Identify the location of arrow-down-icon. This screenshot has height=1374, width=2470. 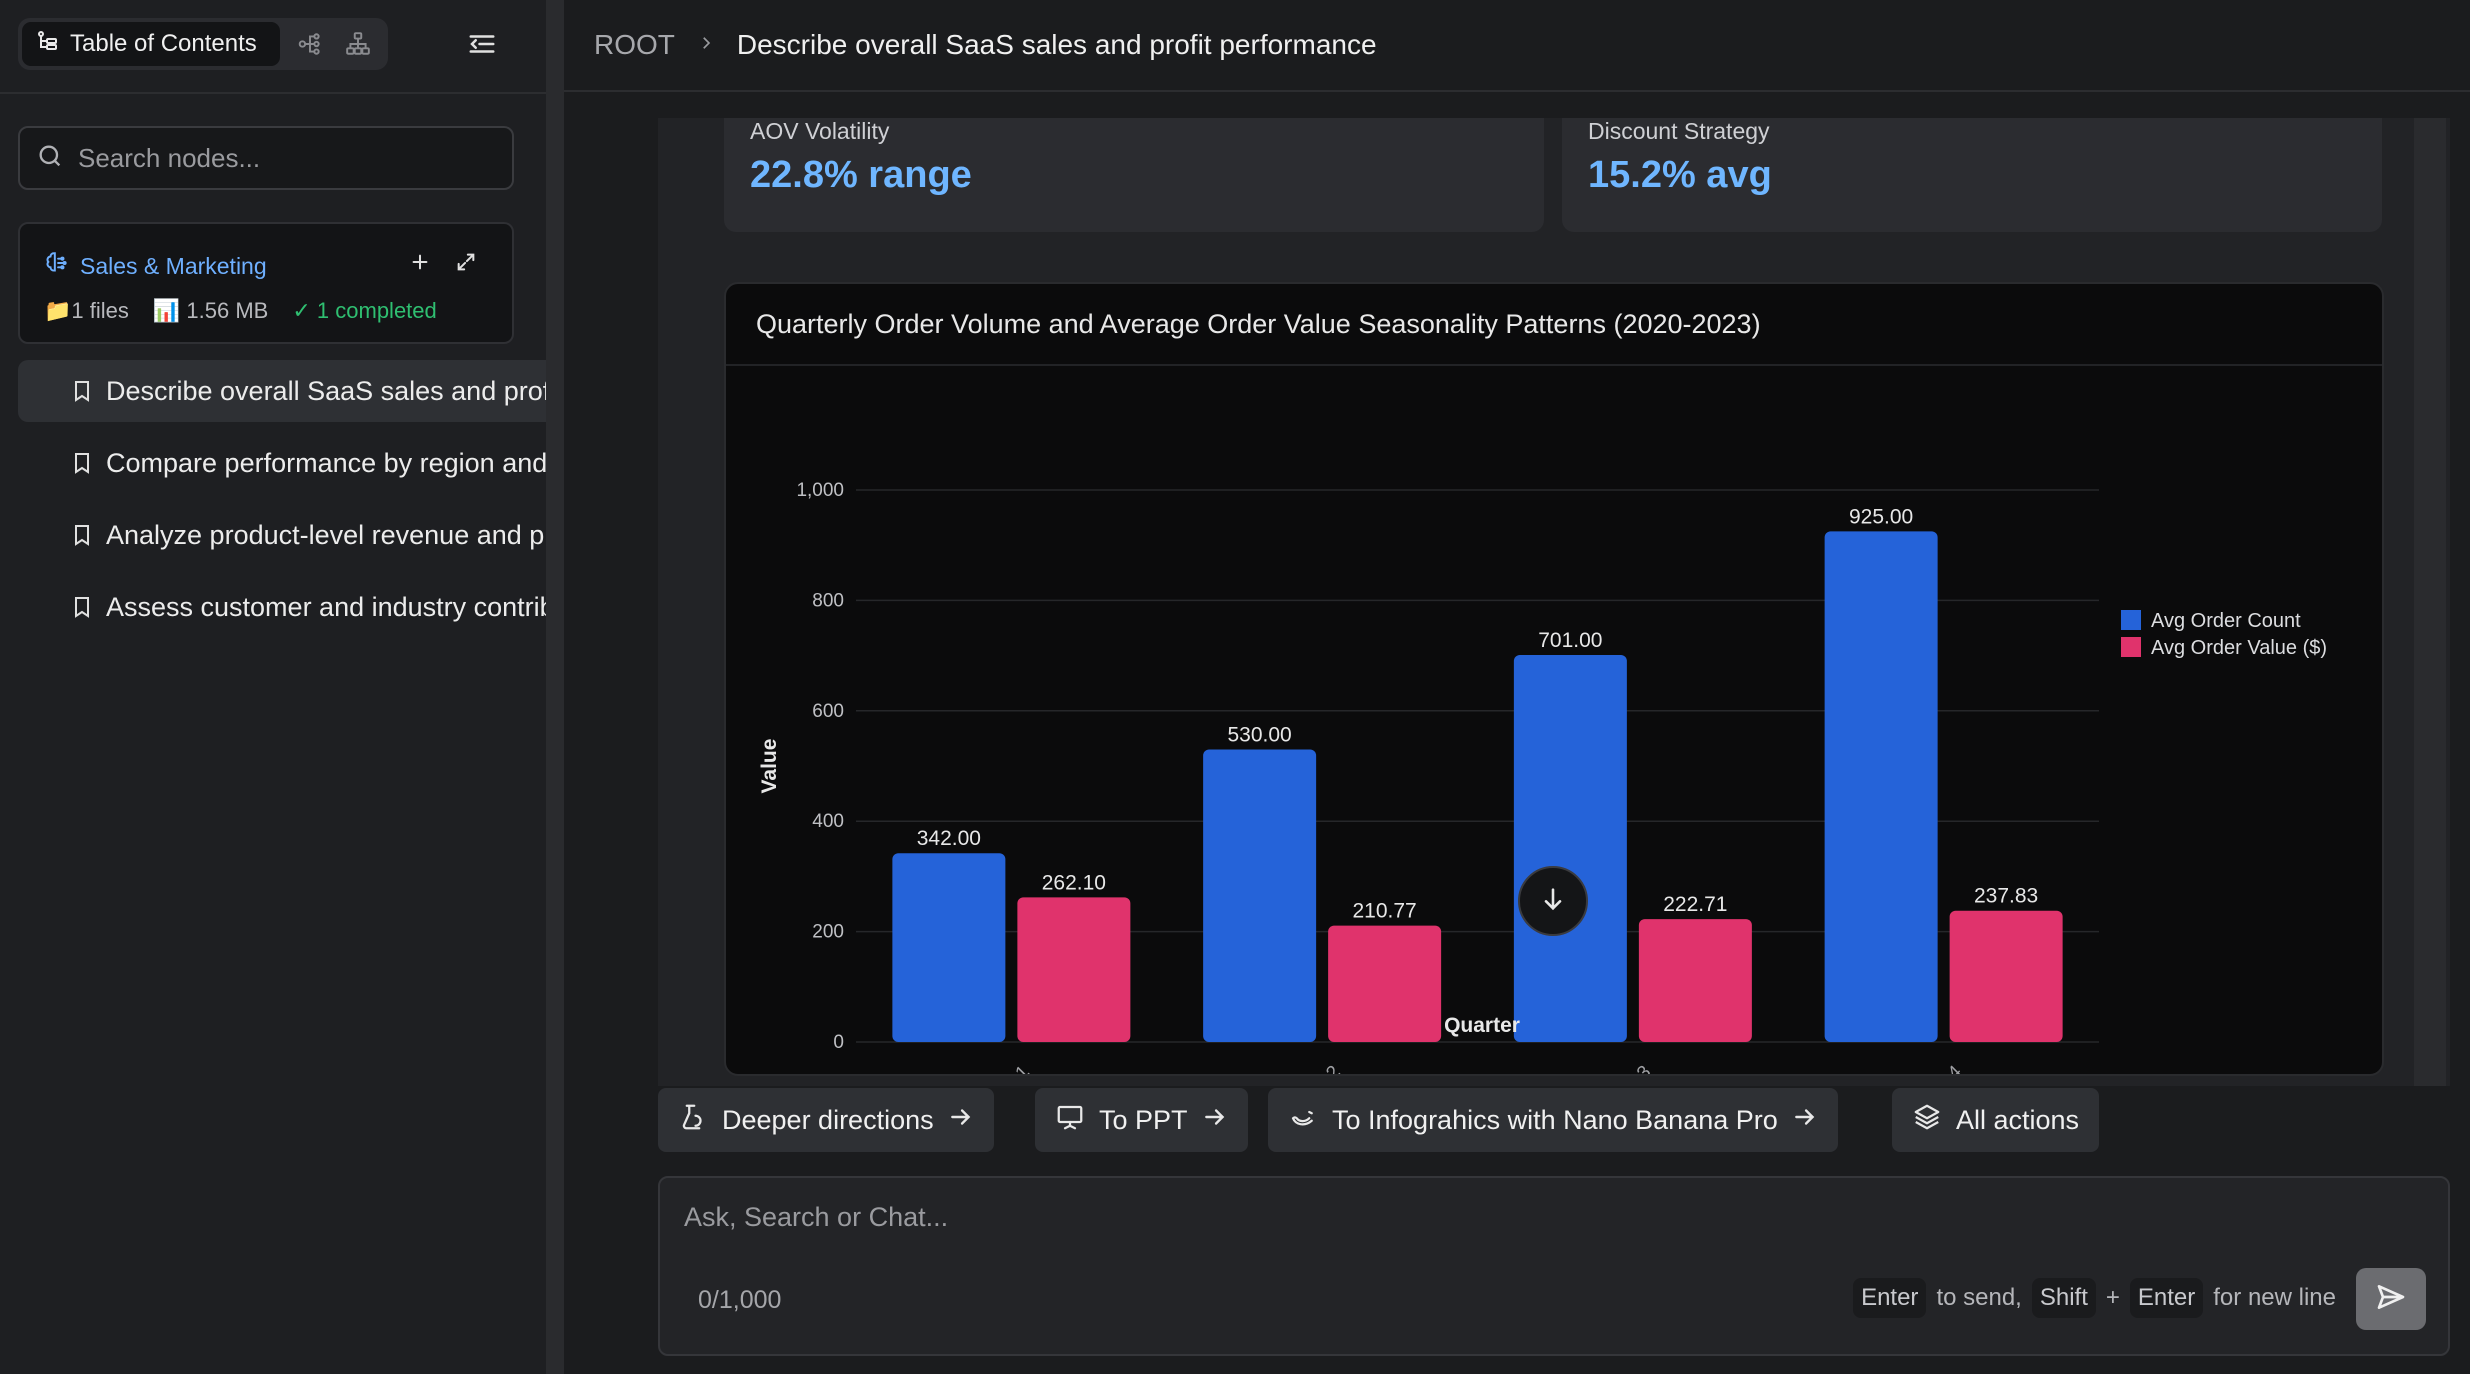
(1553, 901).